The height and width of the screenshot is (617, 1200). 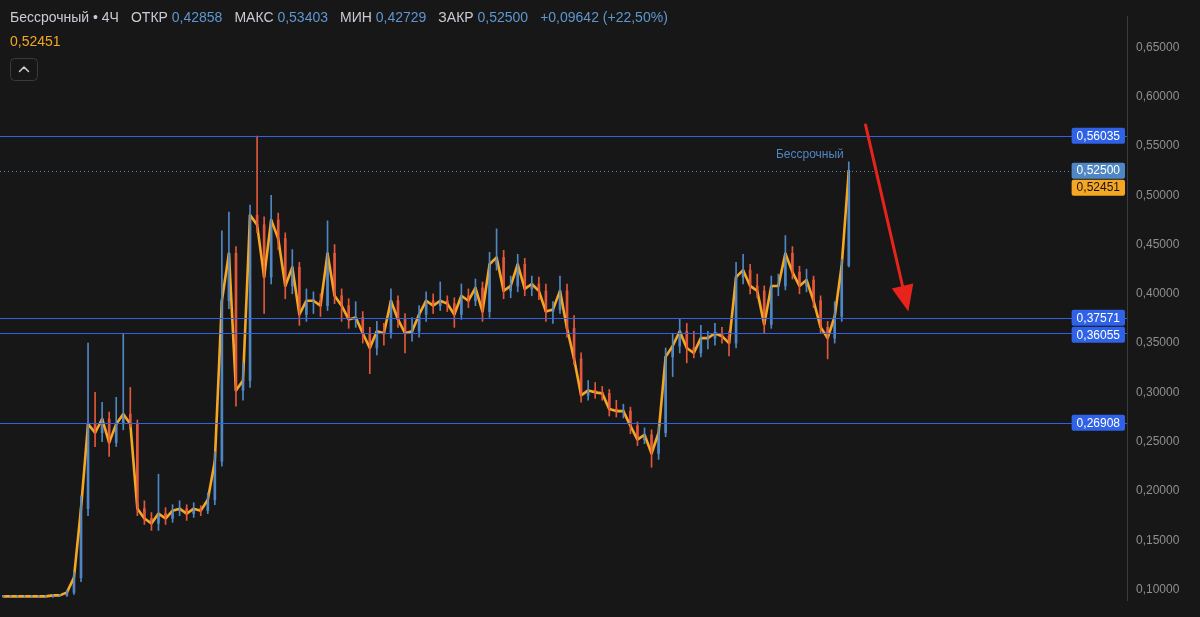 What do you see at coordinates (1158, 490) in the screenshot?
I see `y-tick-label: 0,20000` at bounding box center [1158, 490].